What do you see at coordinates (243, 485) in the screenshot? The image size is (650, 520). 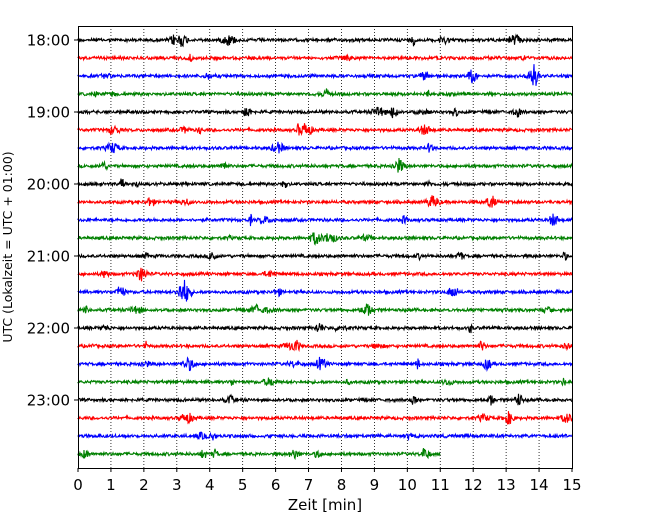 I see `x-tick-label: 5` at bounding box center [243, 485].